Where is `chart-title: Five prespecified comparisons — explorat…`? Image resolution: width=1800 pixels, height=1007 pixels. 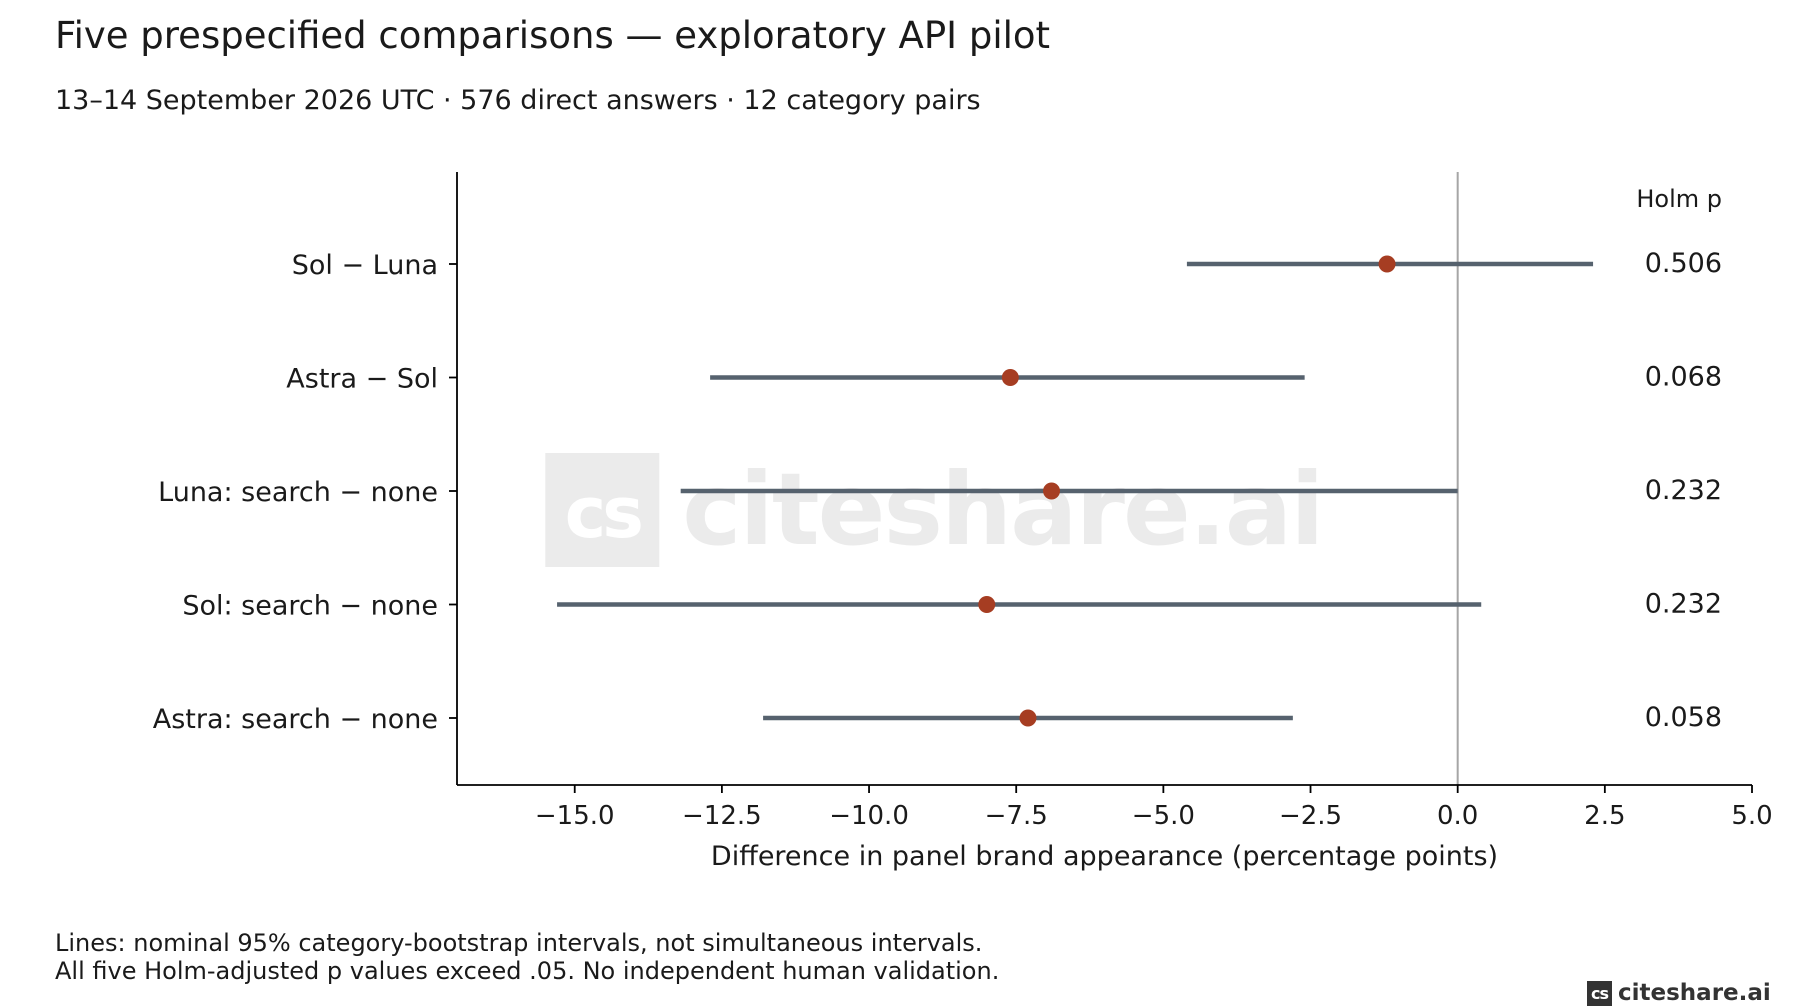 chart-title: Five prespecified comparisons — explorat… is located at coordinates (553, 35).